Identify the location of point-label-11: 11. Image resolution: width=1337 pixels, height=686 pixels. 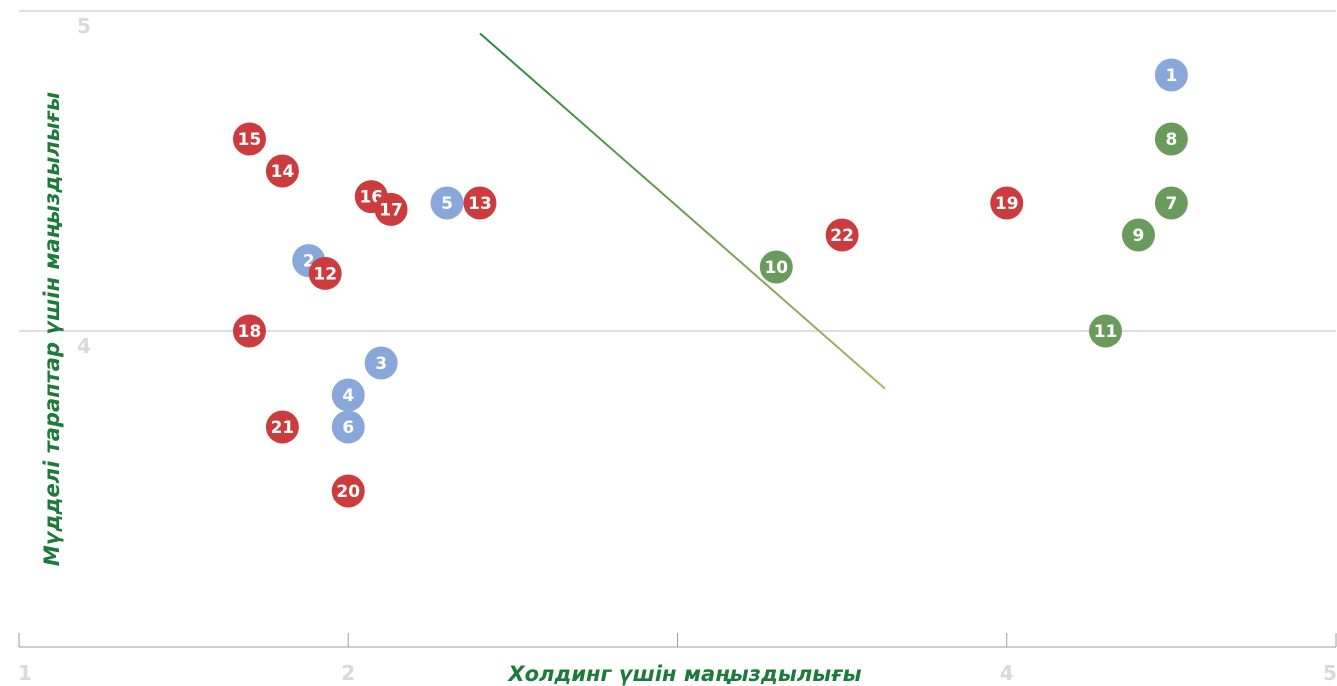
(1106, 332).